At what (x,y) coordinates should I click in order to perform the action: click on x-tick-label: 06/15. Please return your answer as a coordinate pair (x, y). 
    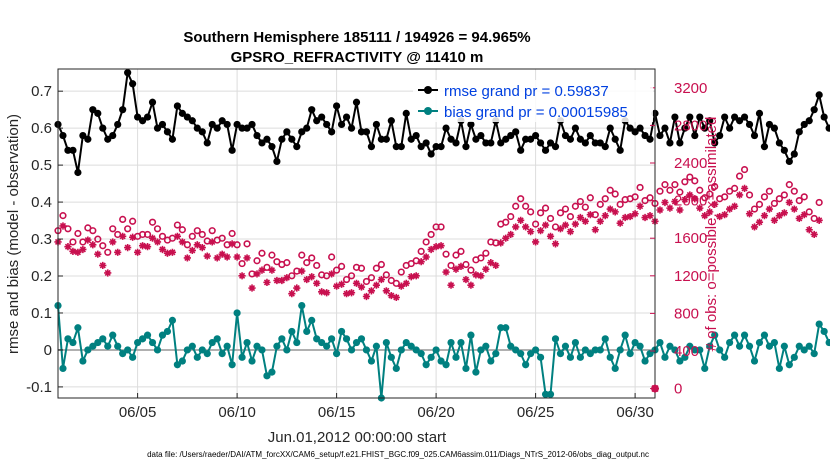
    Looking at the image, I should click on (337, 412).